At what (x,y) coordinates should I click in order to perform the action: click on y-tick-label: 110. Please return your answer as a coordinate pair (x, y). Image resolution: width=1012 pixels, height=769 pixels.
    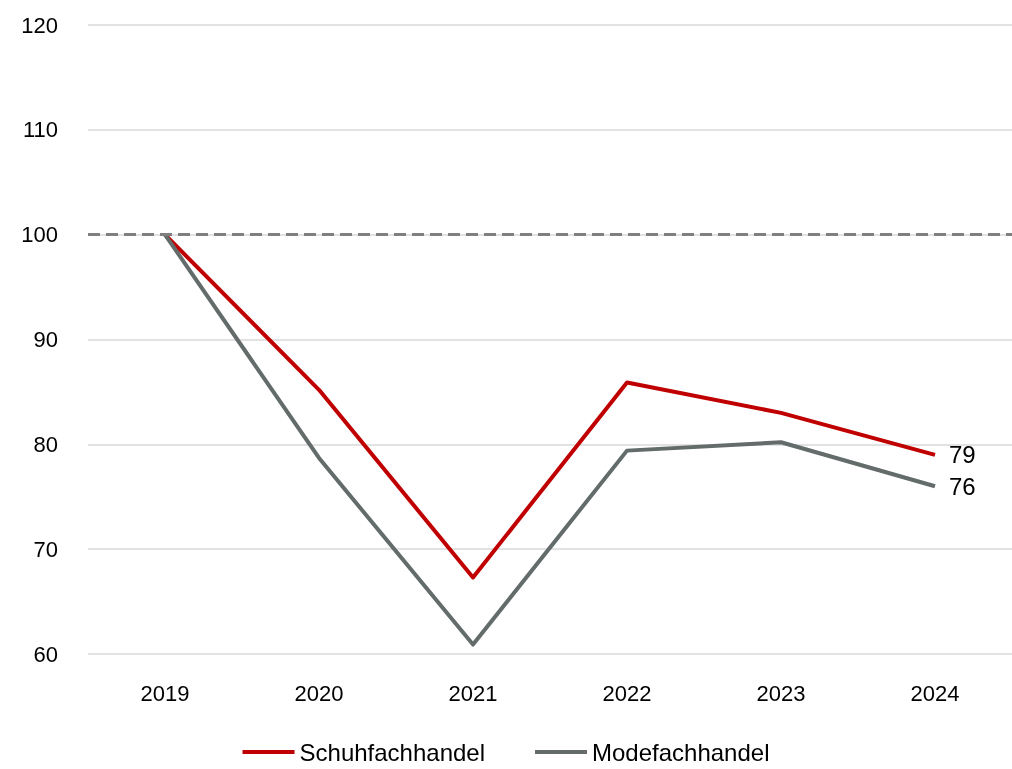
    Looking at the image, I should click on (40, 130).